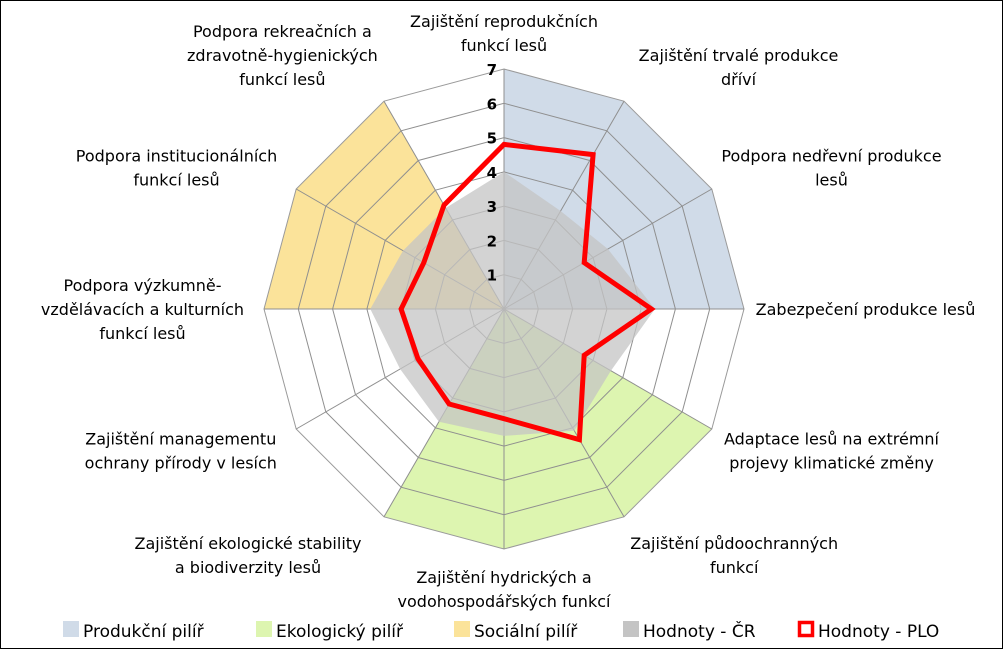  I want to click on tick-label: 2, so click(492, 241).